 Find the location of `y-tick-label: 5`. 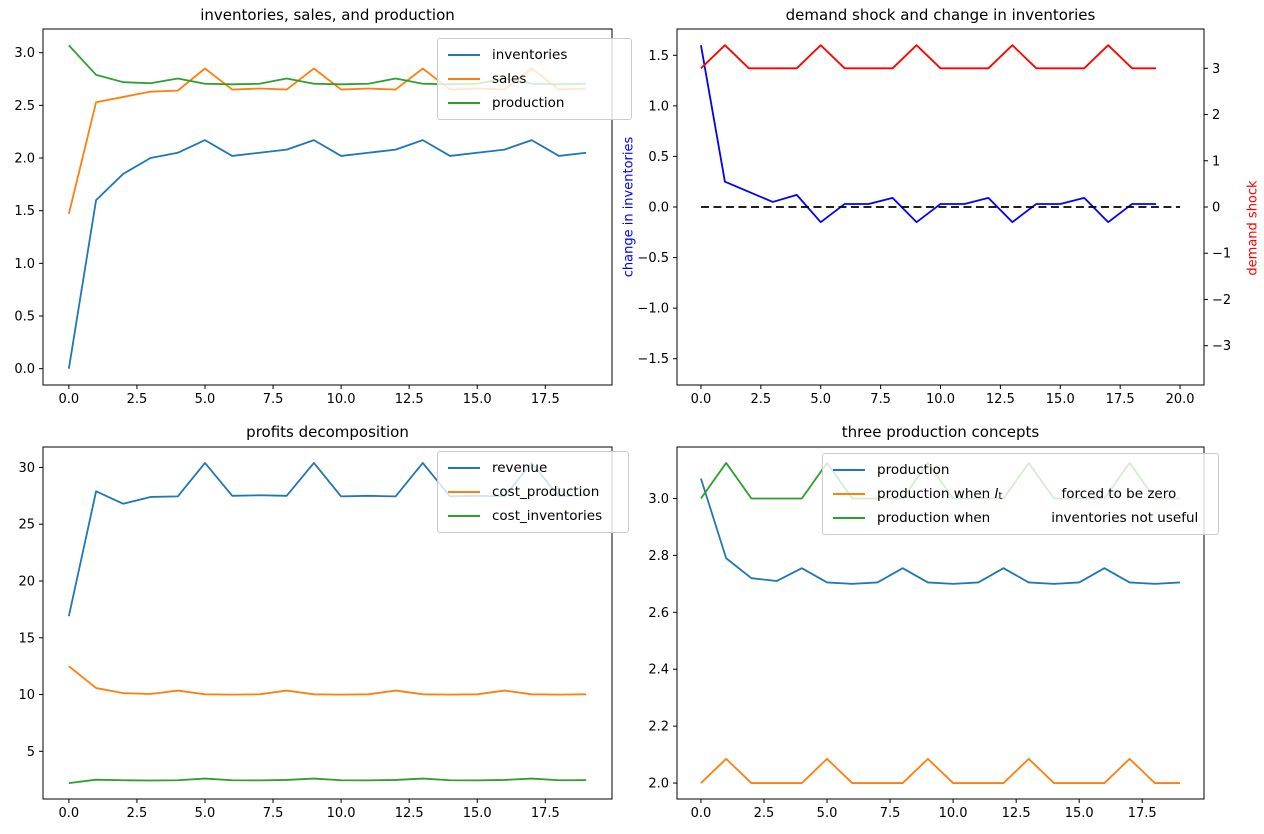

y-tick-label: 5 is located at coordinates (31, 752).